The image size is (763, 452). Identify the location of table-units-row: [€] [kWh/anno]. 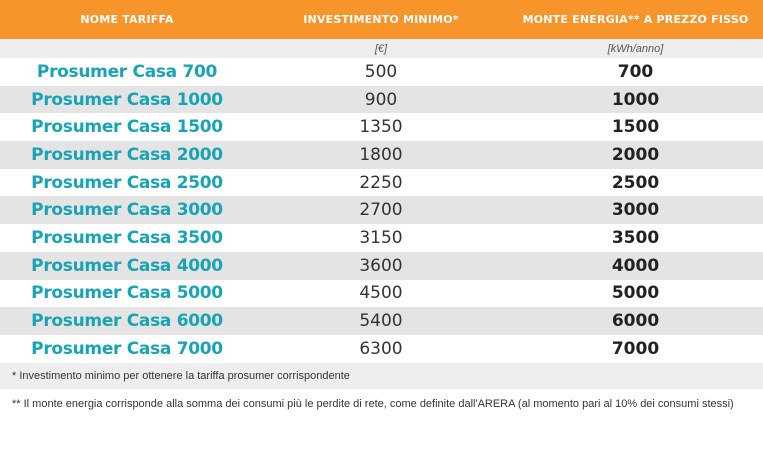
(381, 48).